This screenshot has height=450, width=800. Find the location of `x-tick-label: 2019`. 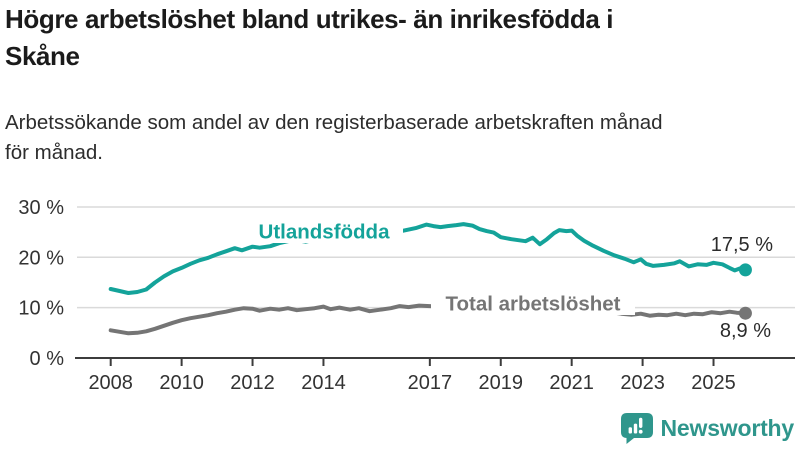

x-tick-label: 2019 is located at coordinates (501, 383).